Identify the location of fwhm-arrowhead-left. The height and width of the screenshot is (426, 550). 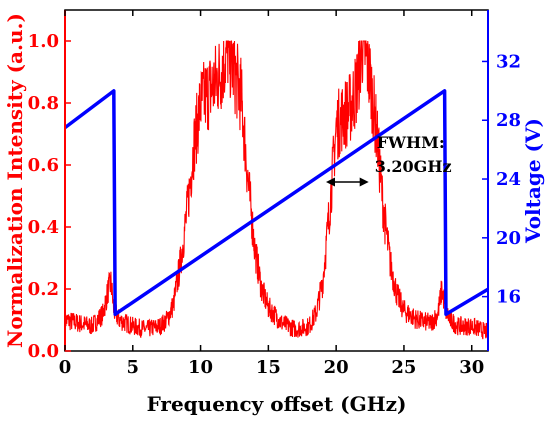
(330, 182).